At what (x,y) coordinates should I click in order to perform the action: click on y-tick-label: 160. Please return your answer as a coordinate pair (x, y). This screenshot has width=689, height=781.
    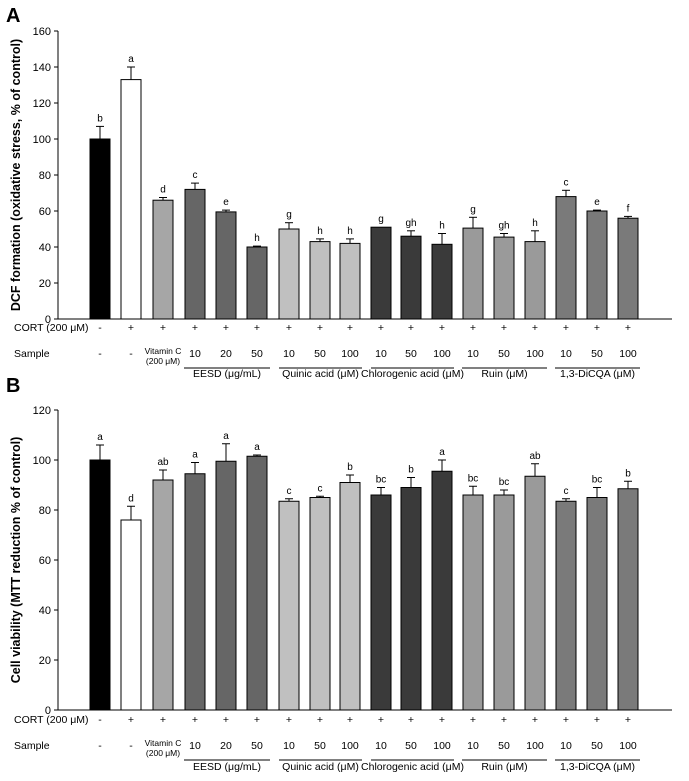
    Looking at the image, I should click on (42, 32).